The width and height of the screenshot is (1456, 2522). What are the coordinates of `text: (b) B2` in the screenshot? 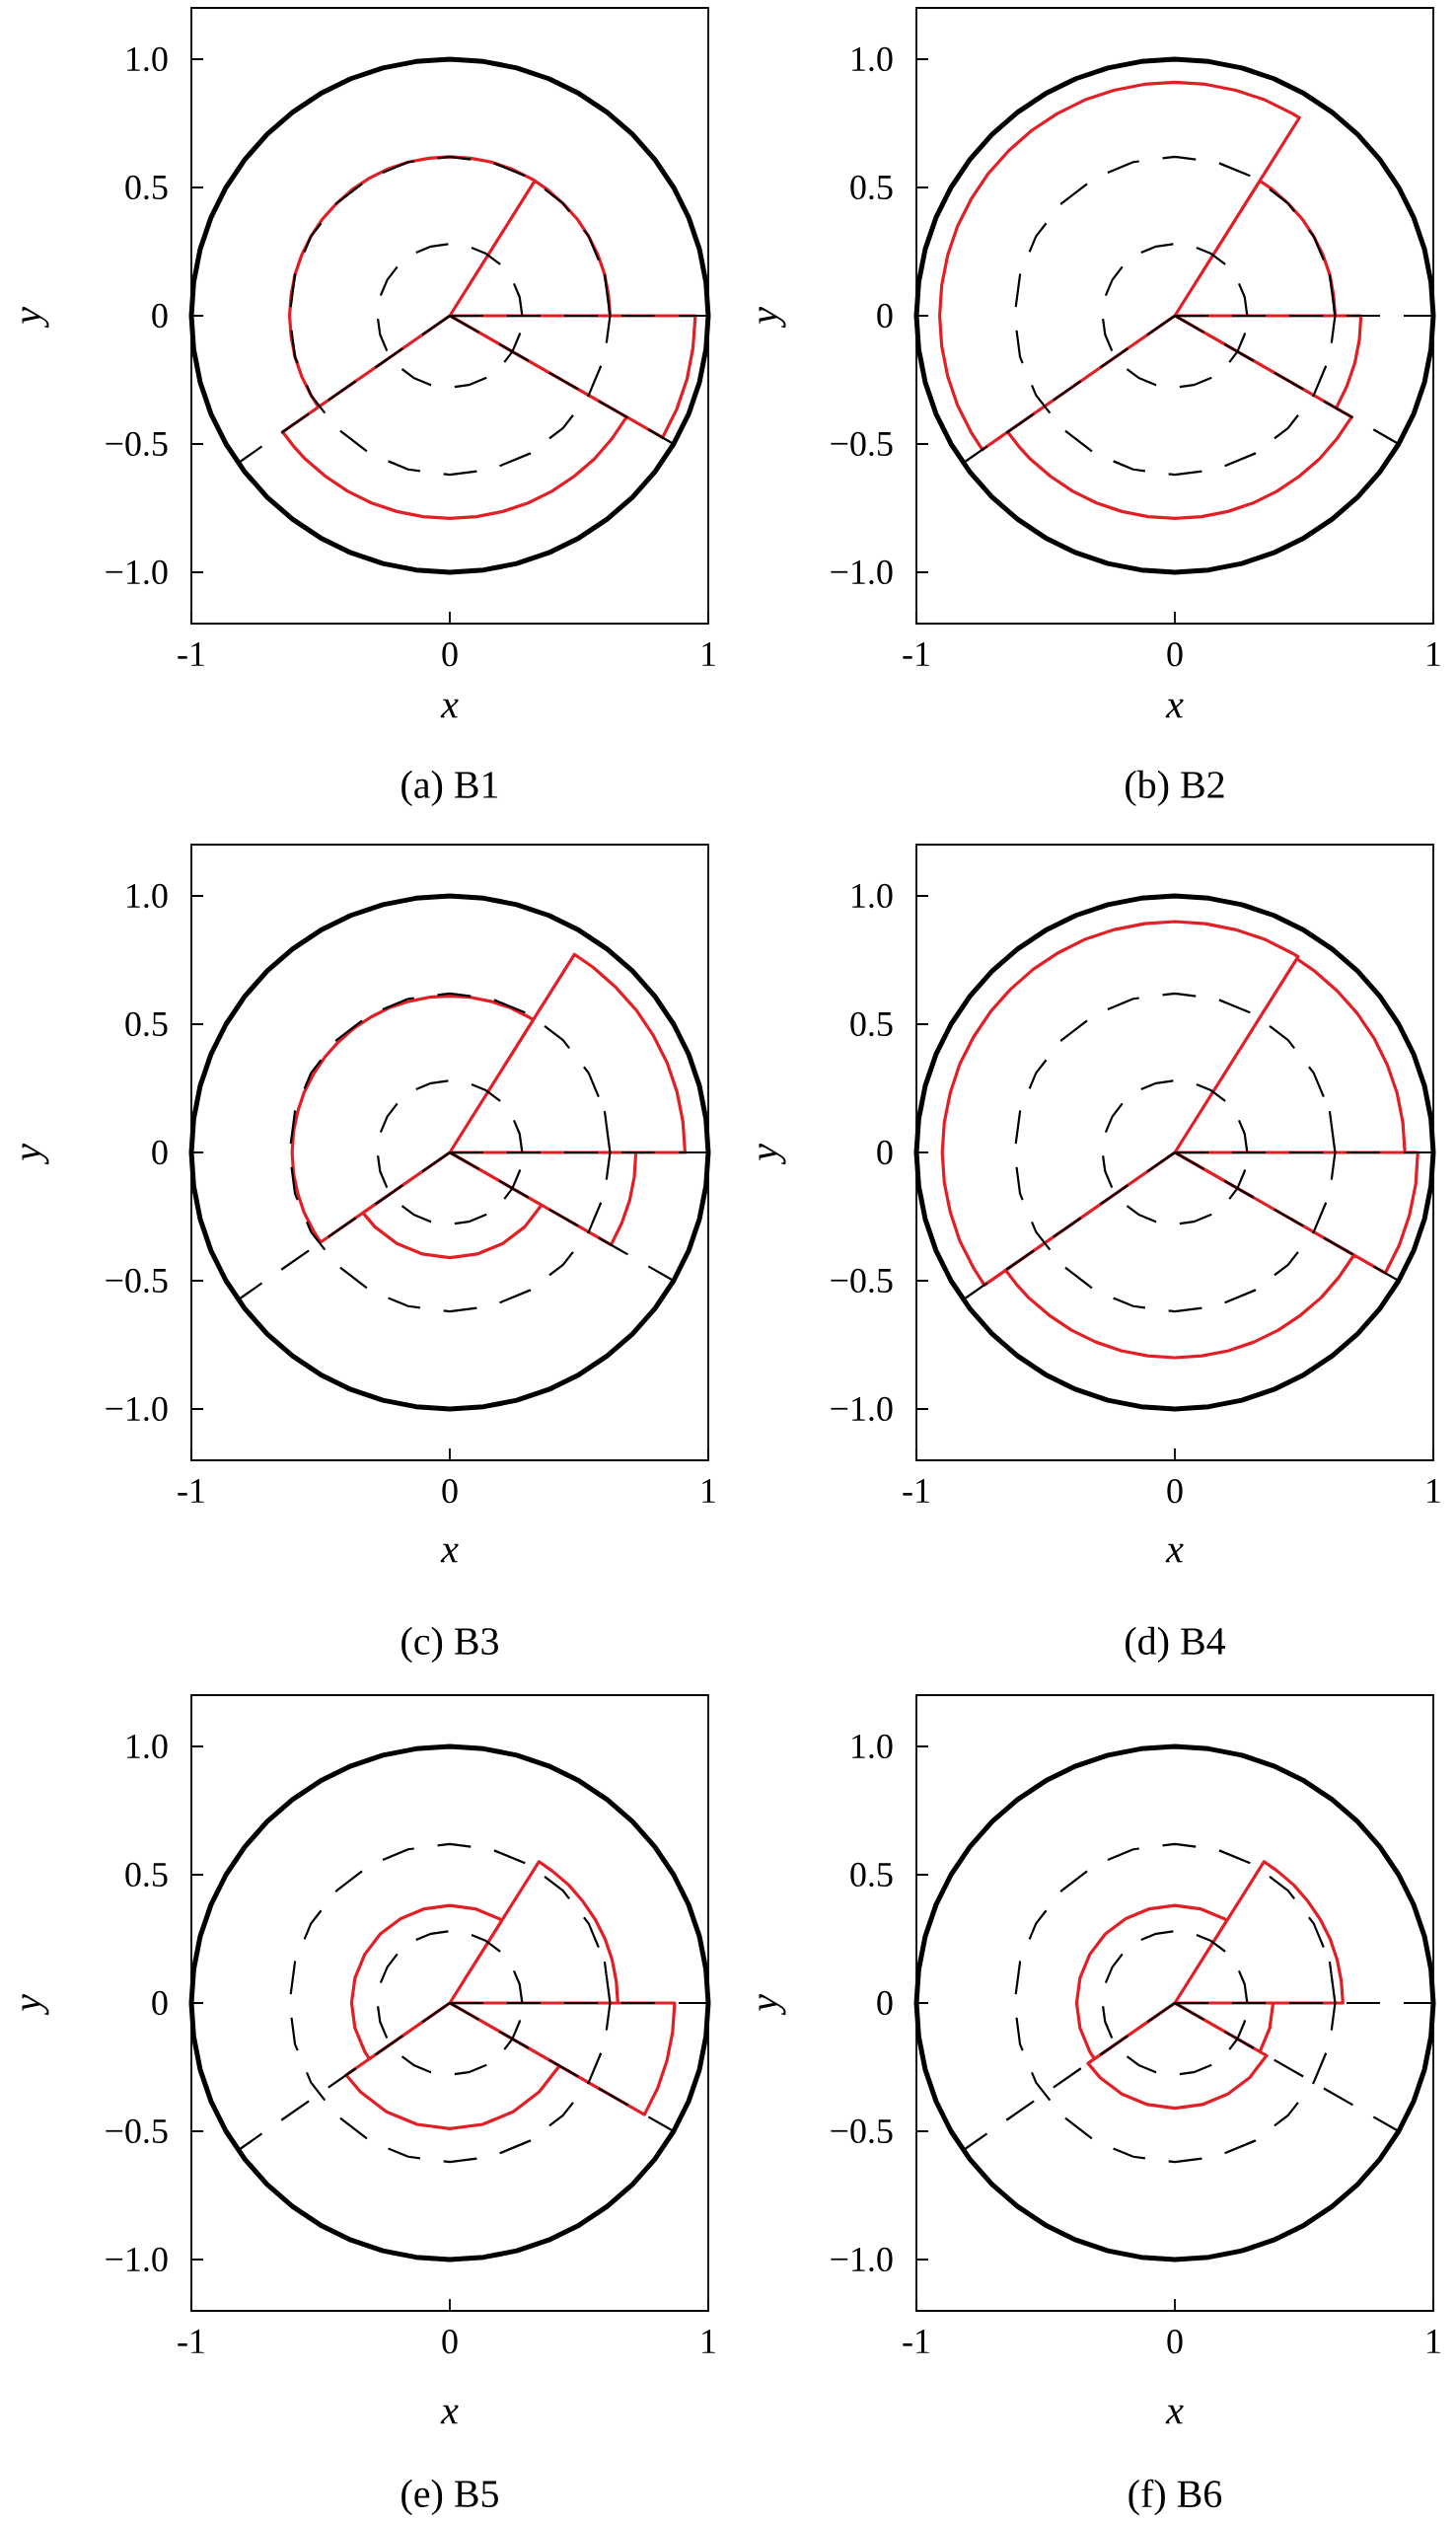 It's located at (1175, 788).